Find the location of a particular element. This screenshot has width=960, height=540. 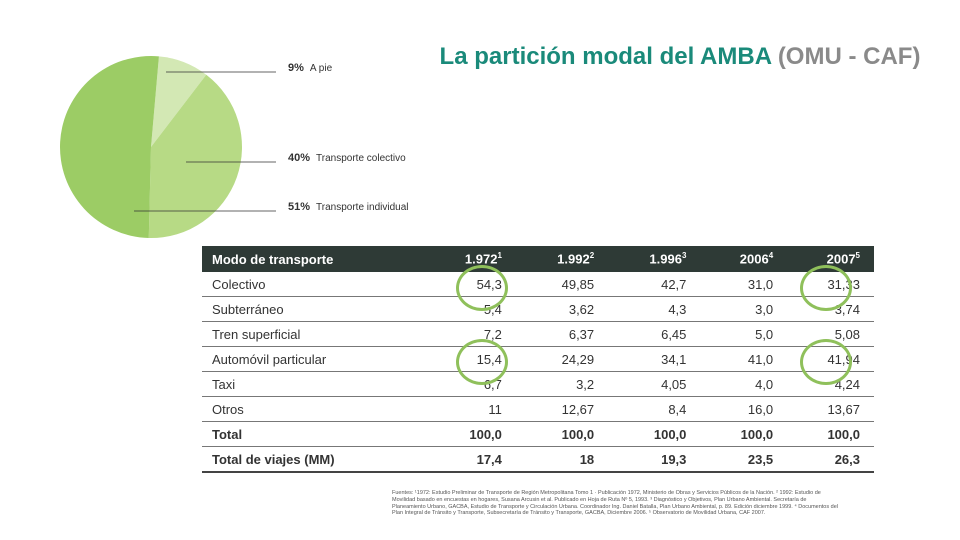

pie-label-individual: 51% Transporte individual is located at coordinates (348, 207).